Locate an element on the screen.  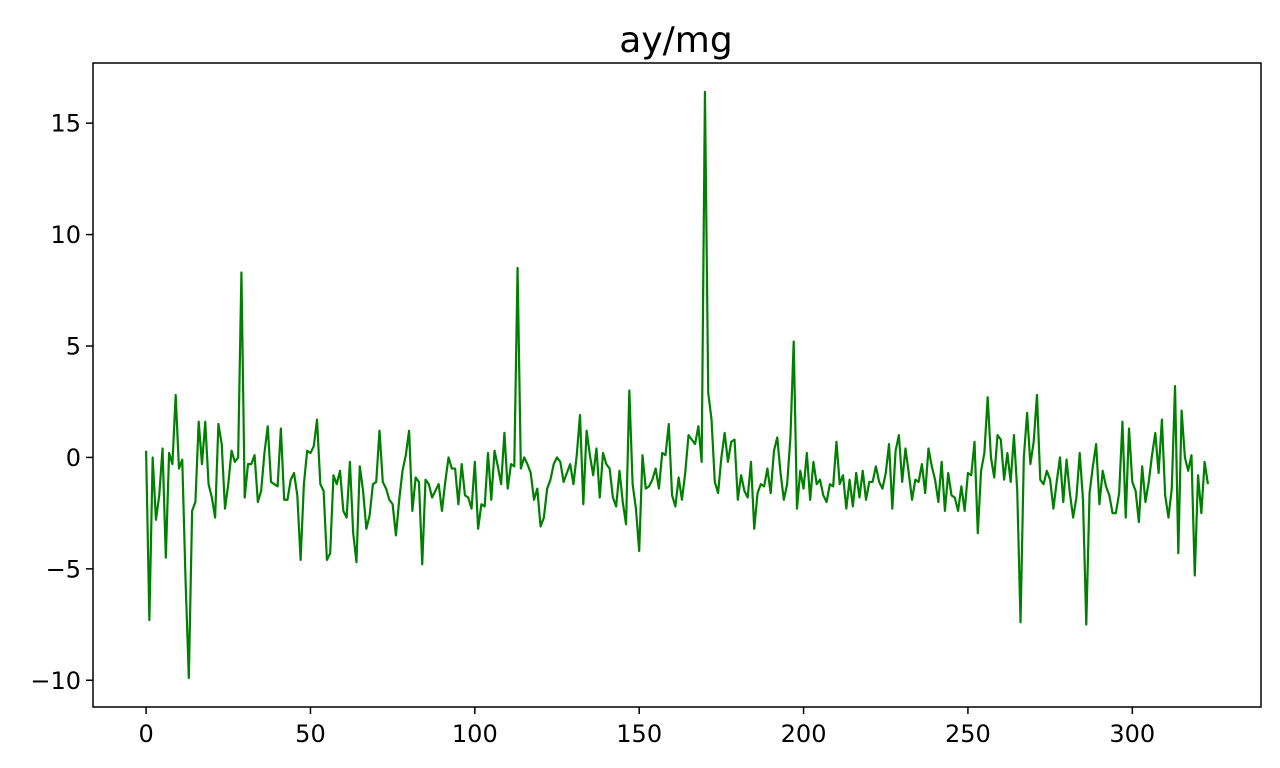
x-tick-label: 0 is located at coordinates (145, 734).